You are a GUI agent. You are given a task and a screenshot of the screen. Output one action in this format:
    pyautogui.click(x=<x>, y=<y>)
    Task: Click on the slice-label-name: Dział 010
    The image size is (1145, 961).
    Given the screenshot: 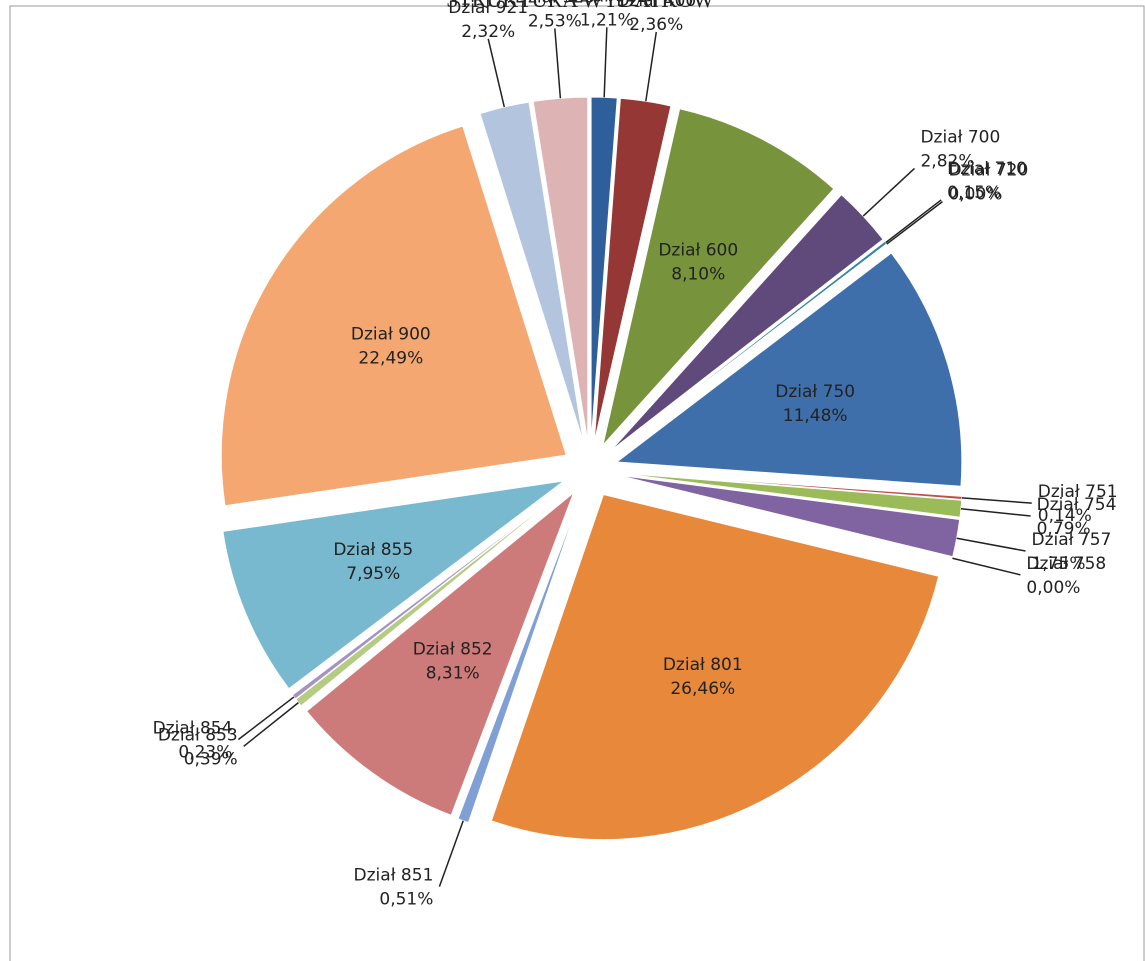 What is the action you would take?
    pyautogui.click(x=607, y=3)
    